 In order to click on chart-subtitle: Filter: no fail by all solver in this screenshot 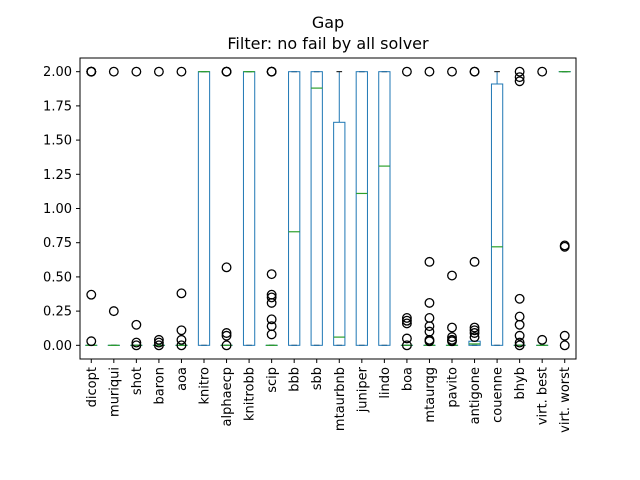, I will do `click(328, 43)`.